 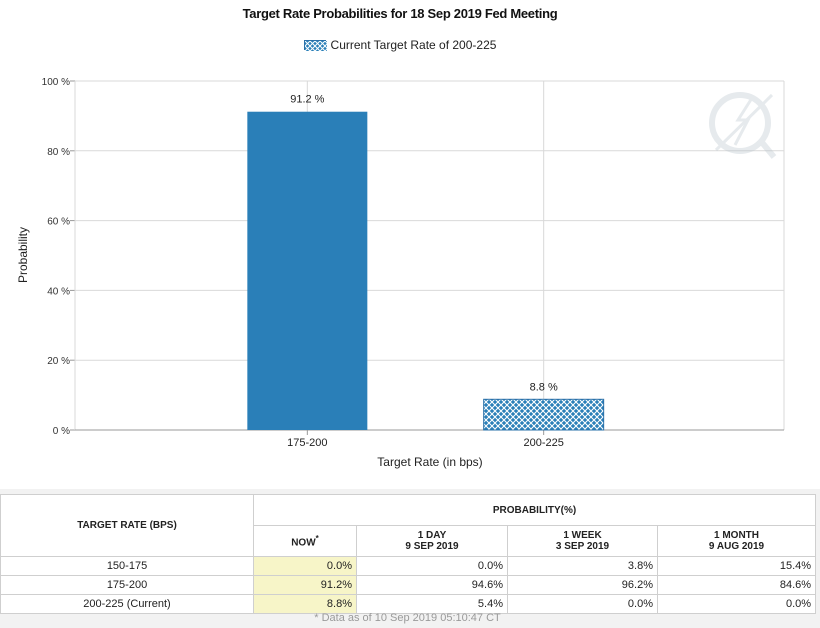 I want to click on month-cell: 0.0%, so click(x=736, y=604).